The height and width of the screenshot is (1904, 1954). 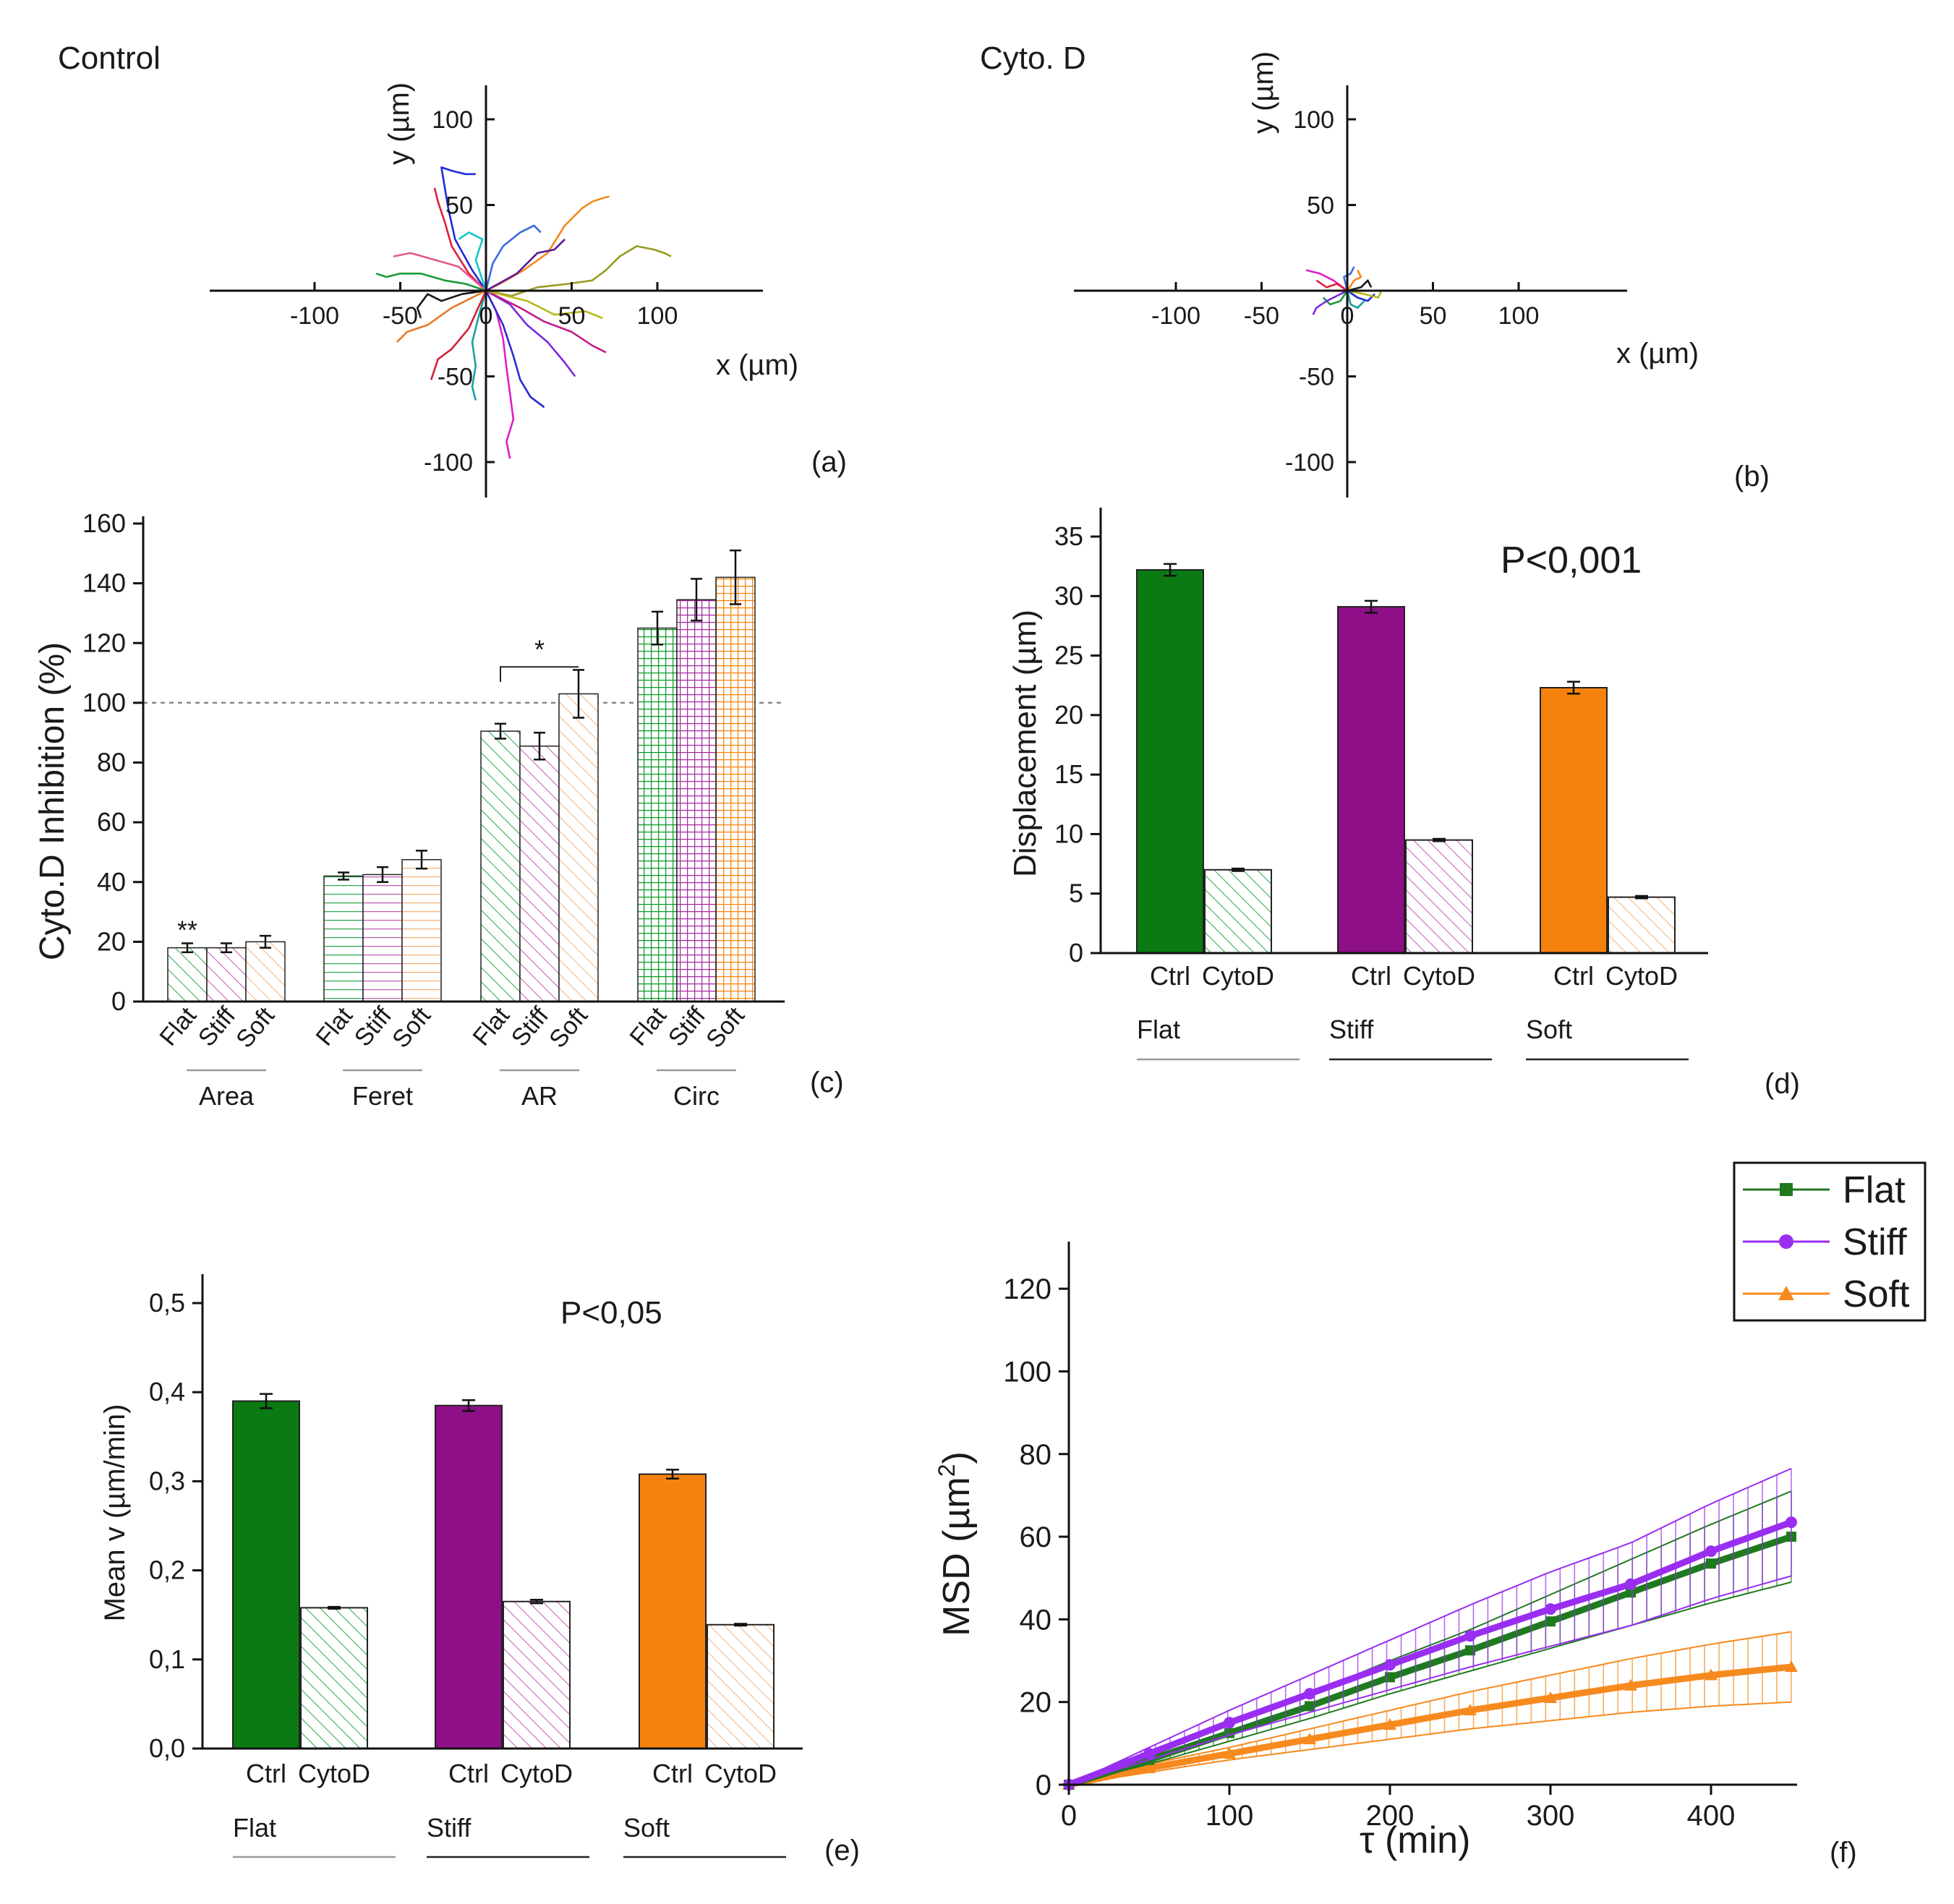 What do you see at coordinates (104, 642) in the screenshot?
I see `y-tick-label: 120` at bounding box center [104, 642].